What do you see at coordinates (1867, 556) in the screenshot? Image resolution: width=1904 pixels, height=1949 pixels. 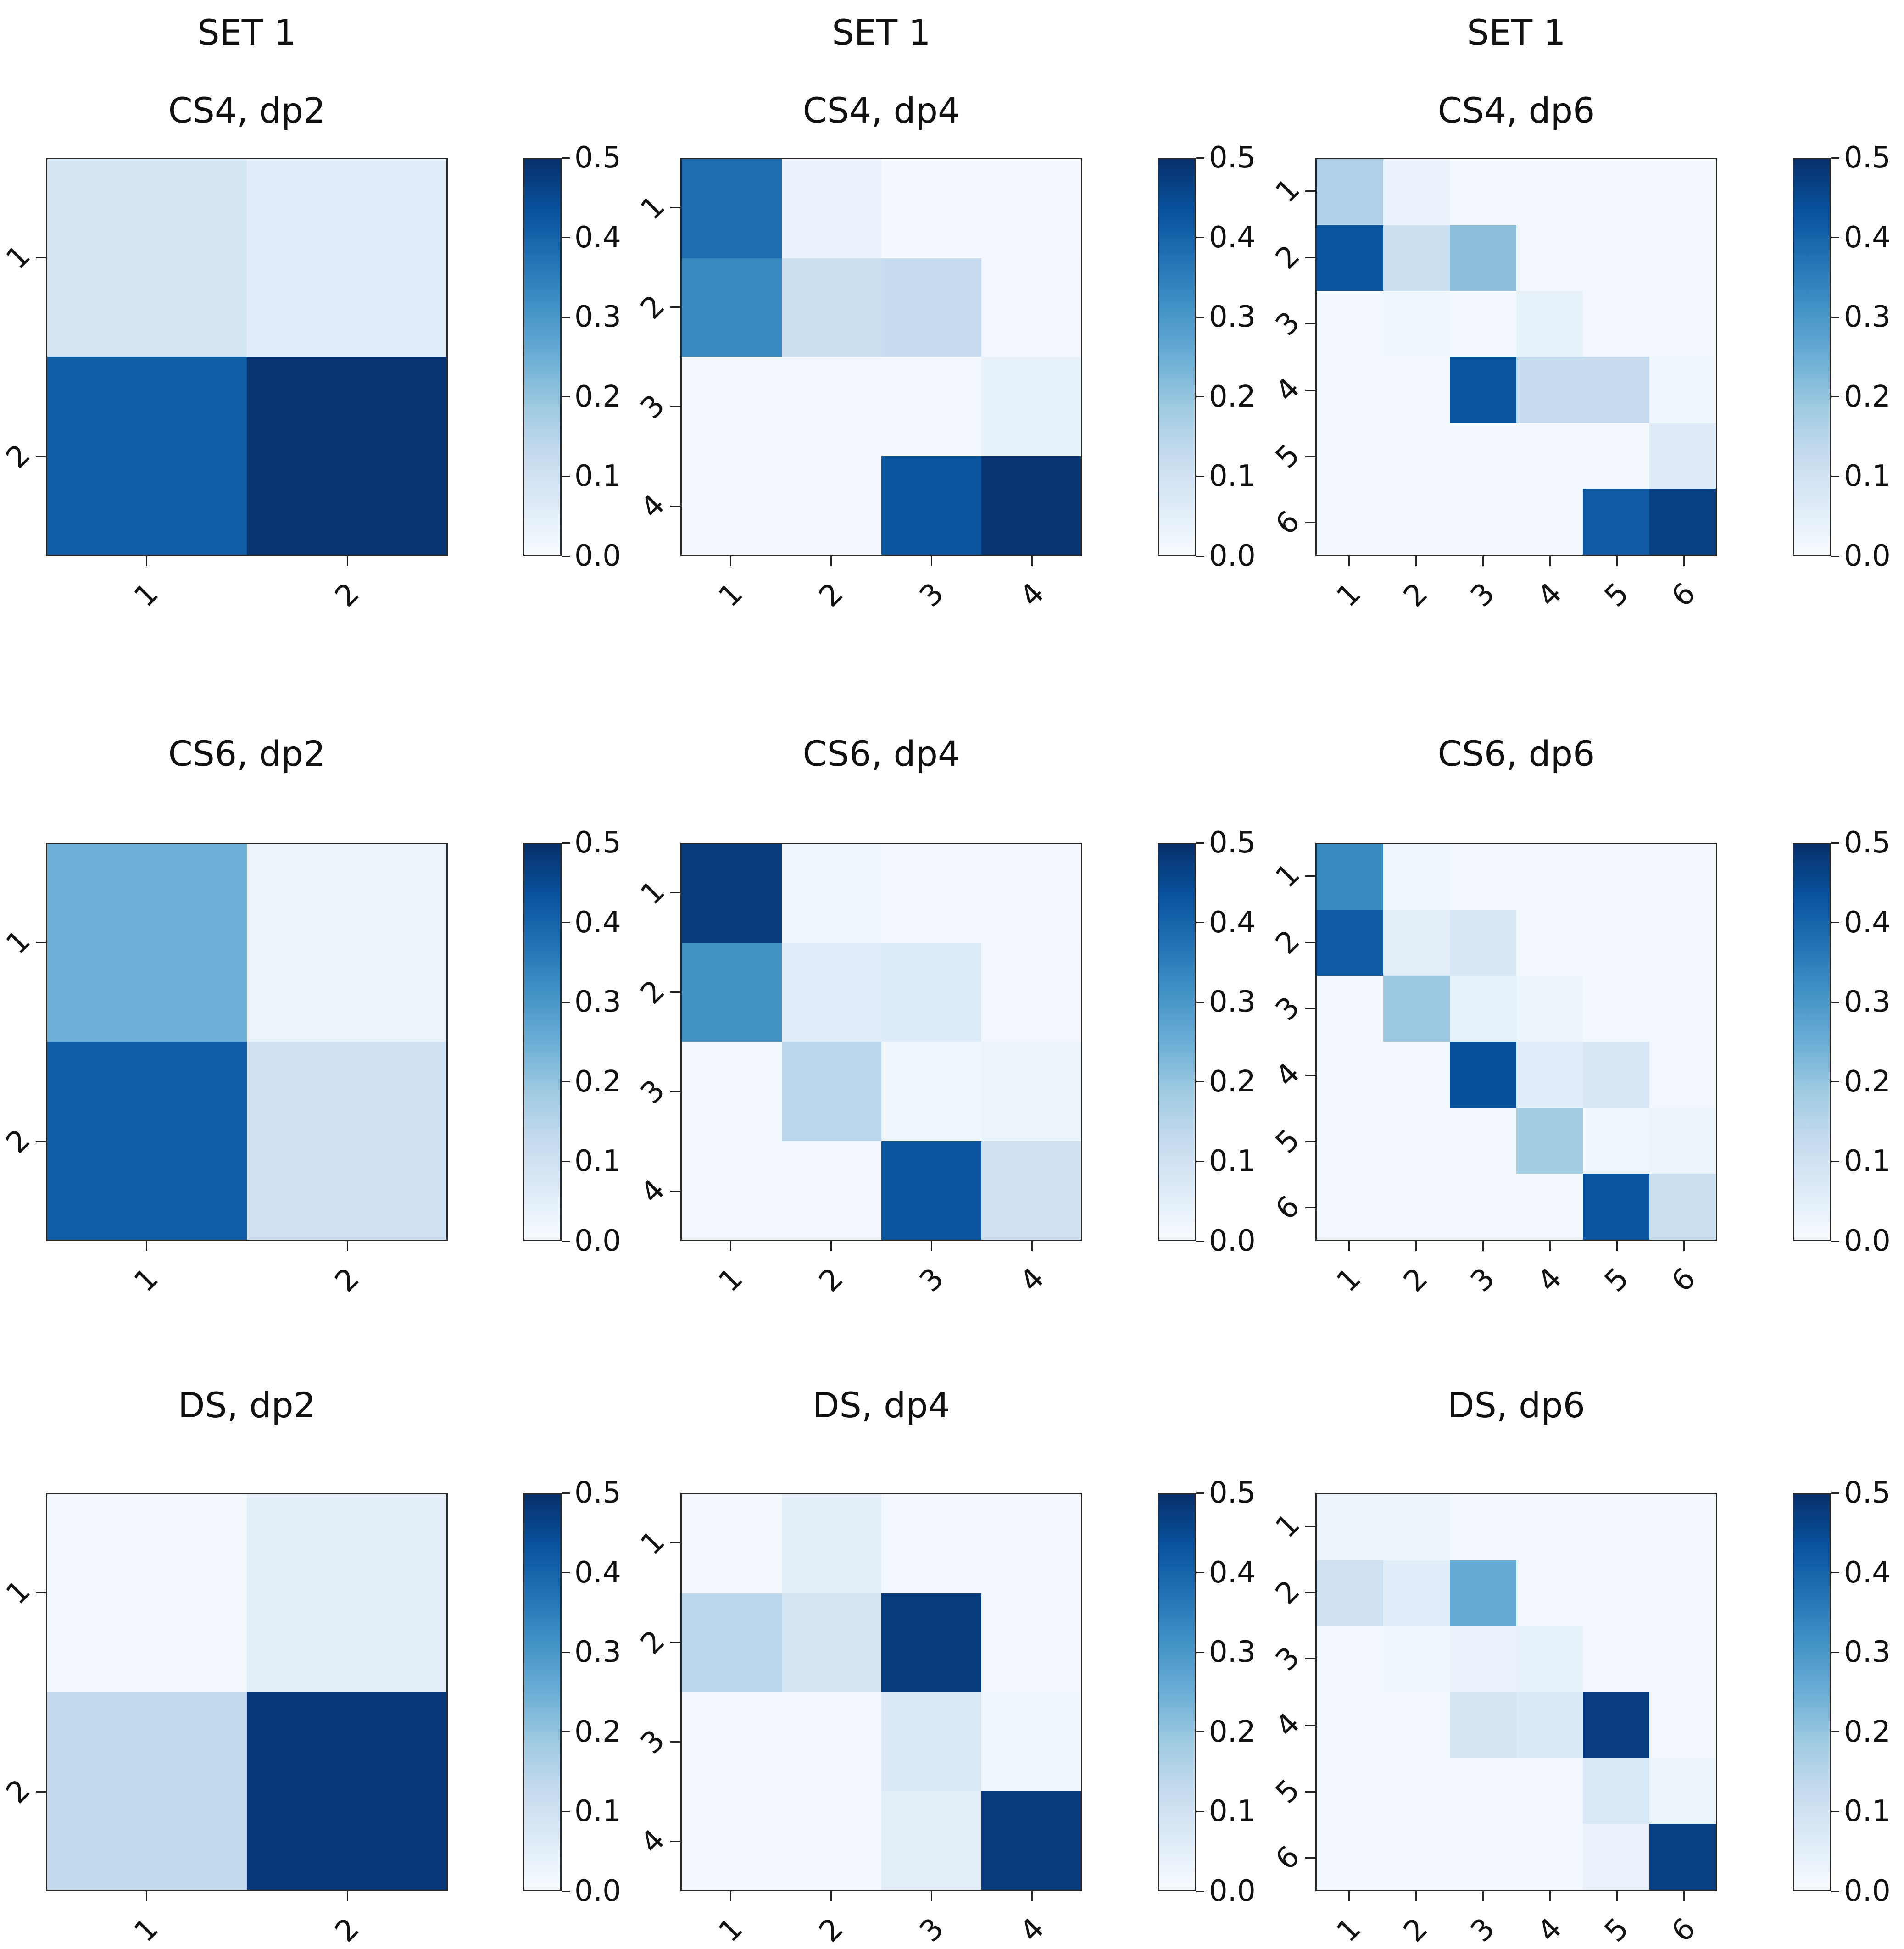 I see `colorbar-tick-label: 0.0` at bounding box center [1867, 556].